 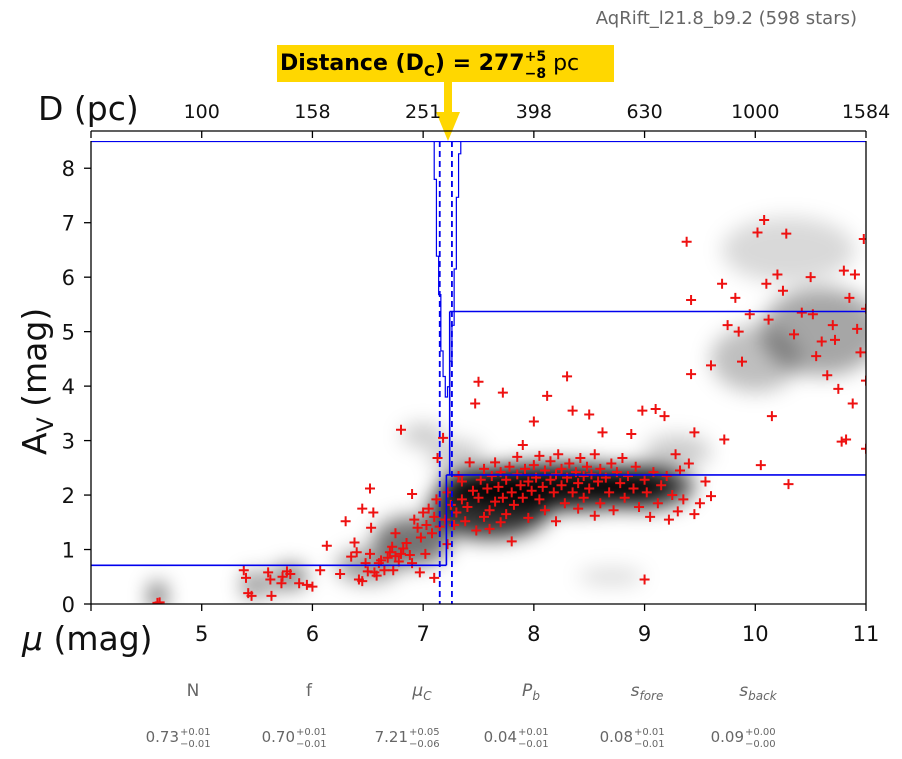 I want to click on x-tick-label: 10, so click(x=755, y=634).